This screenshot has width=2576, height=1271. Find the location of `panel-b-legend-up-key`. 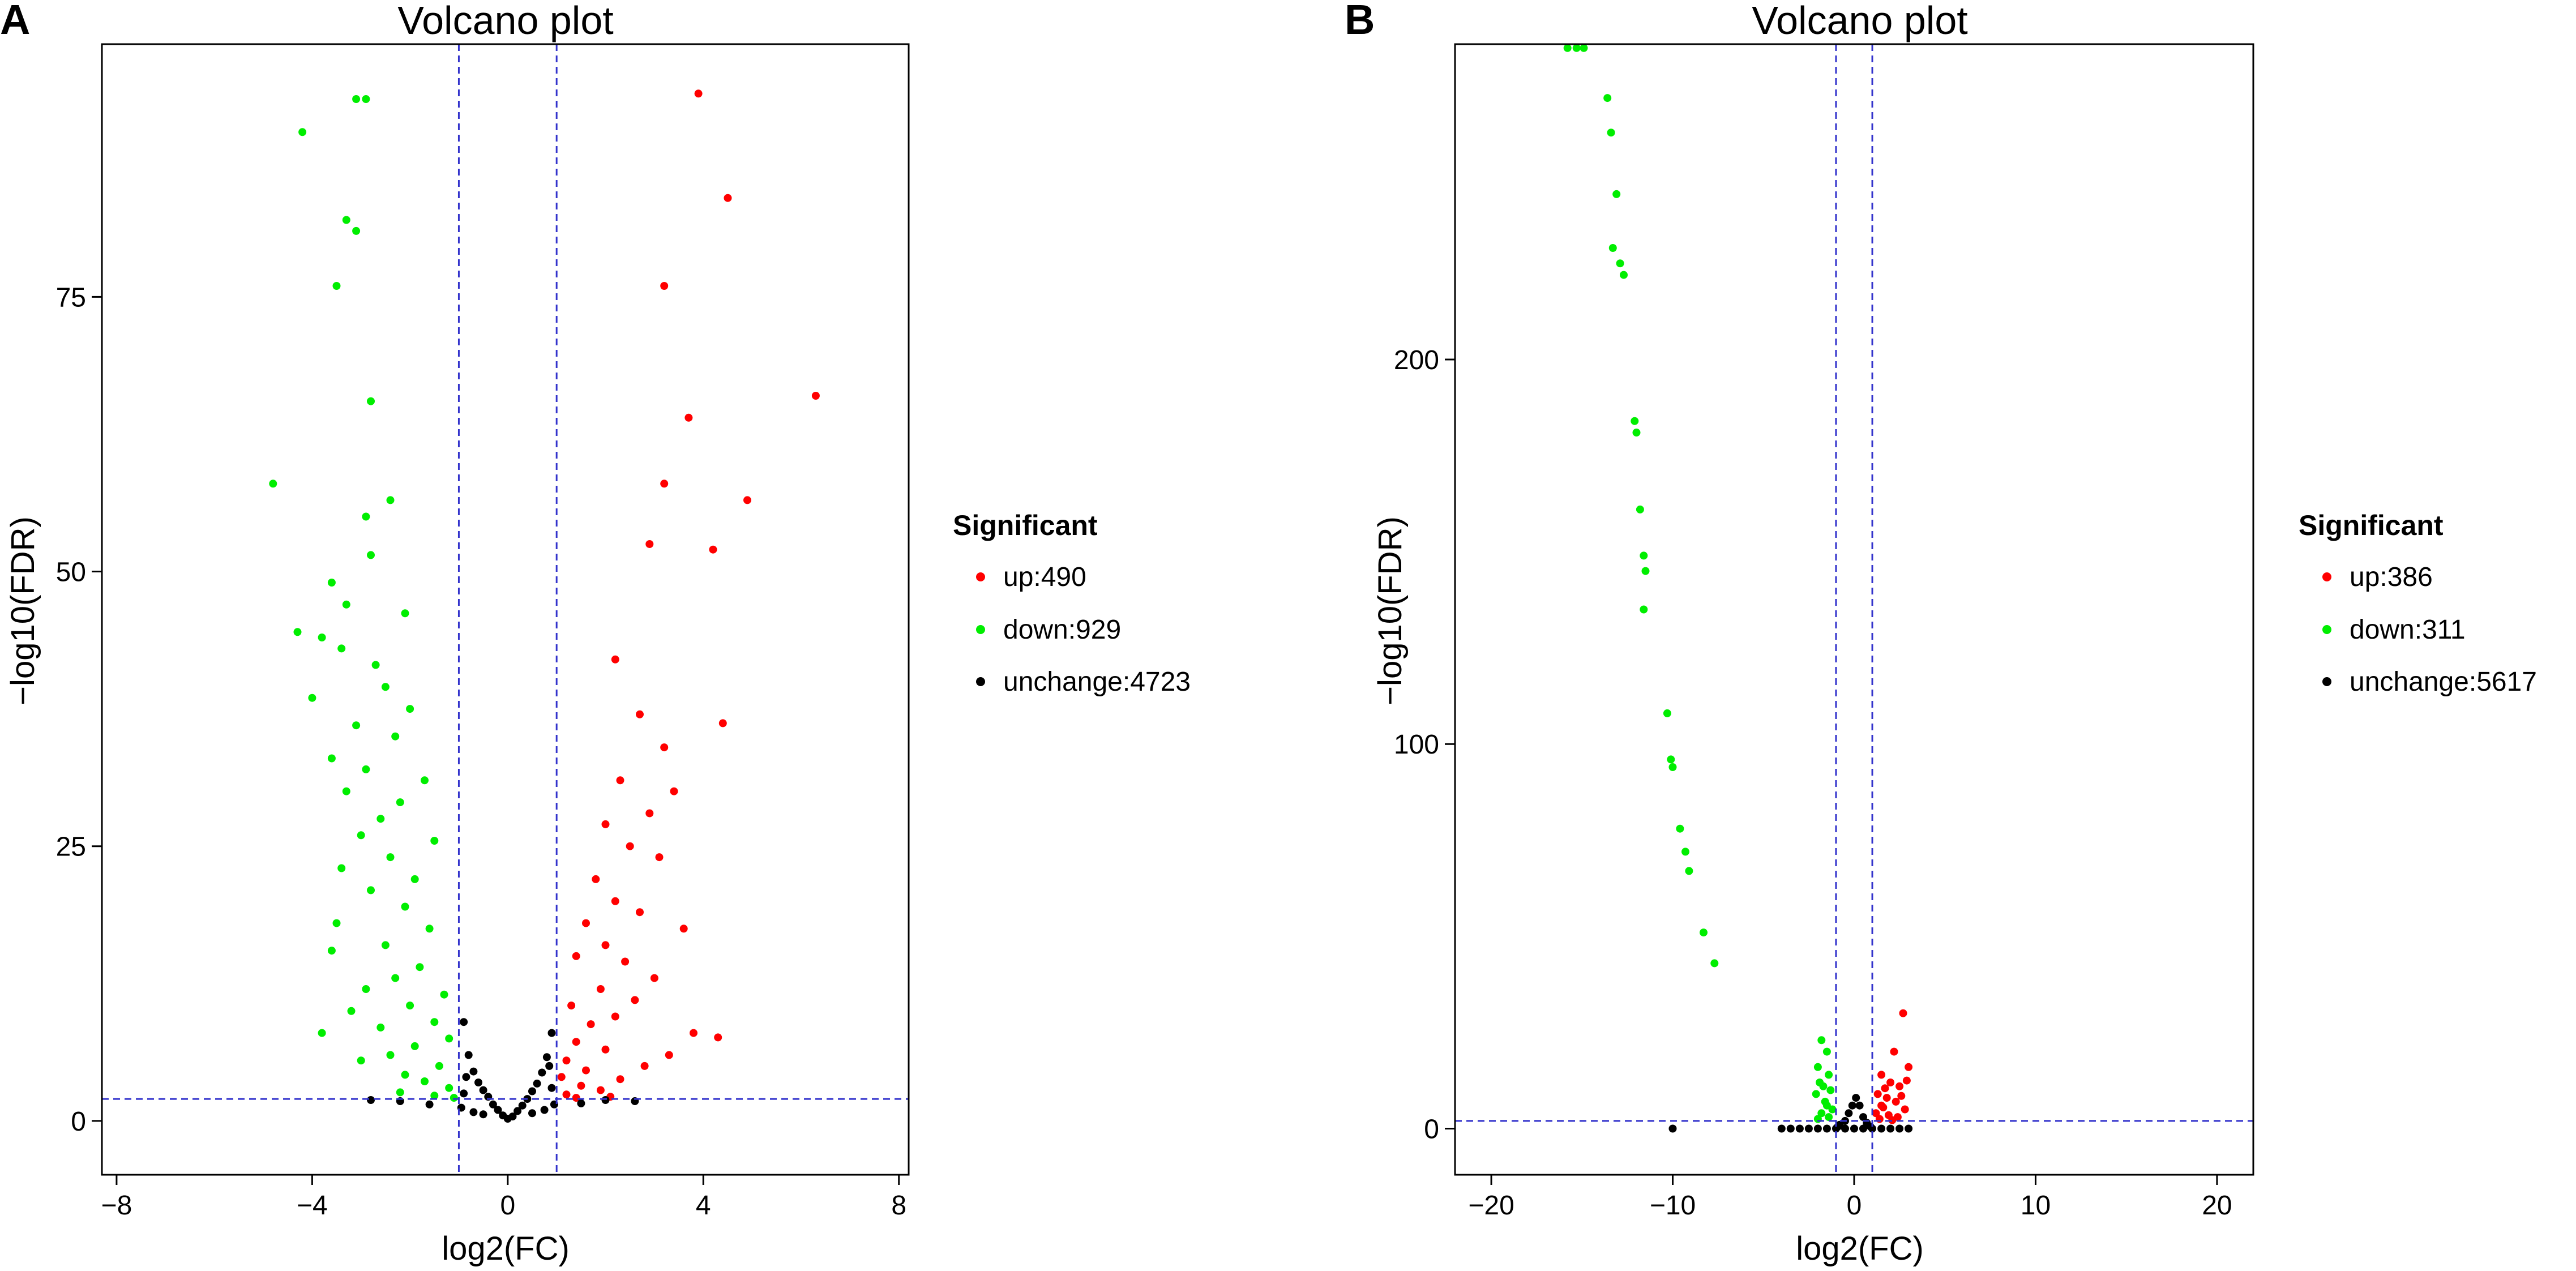

panel-b-legend-up-key is located at coordinates (2326, 576).